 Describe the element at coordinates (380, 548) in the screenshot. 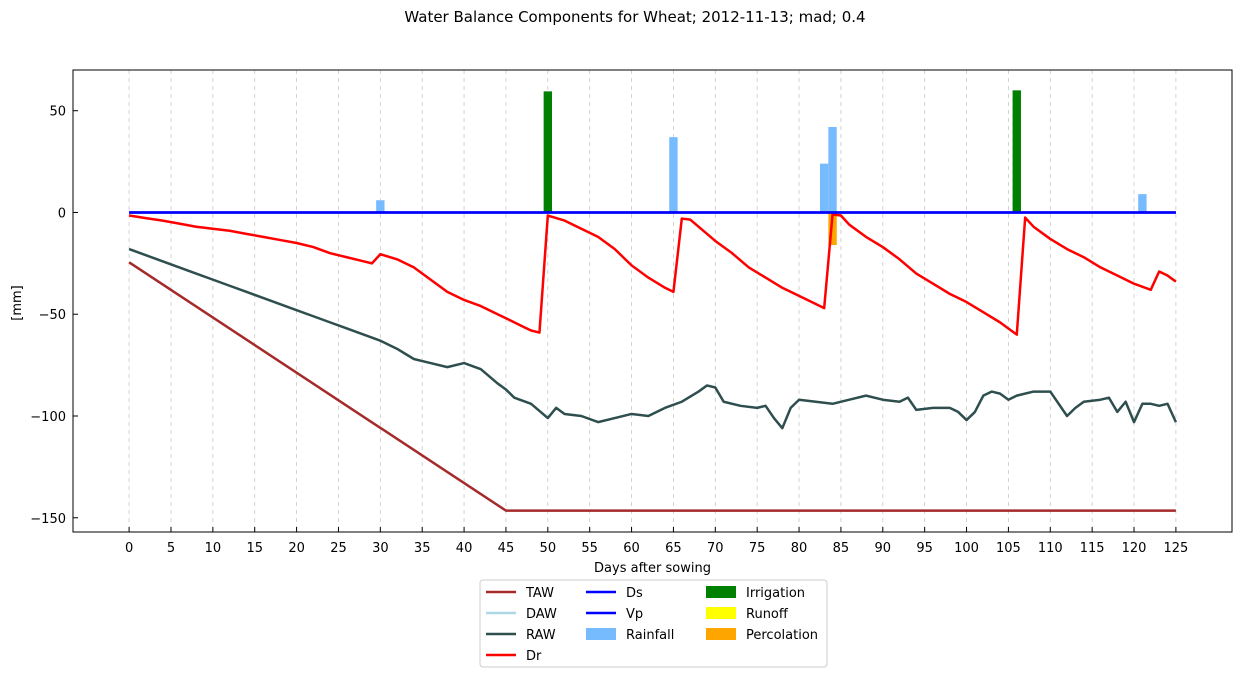

I see `x-tick-label: 30` at that location.